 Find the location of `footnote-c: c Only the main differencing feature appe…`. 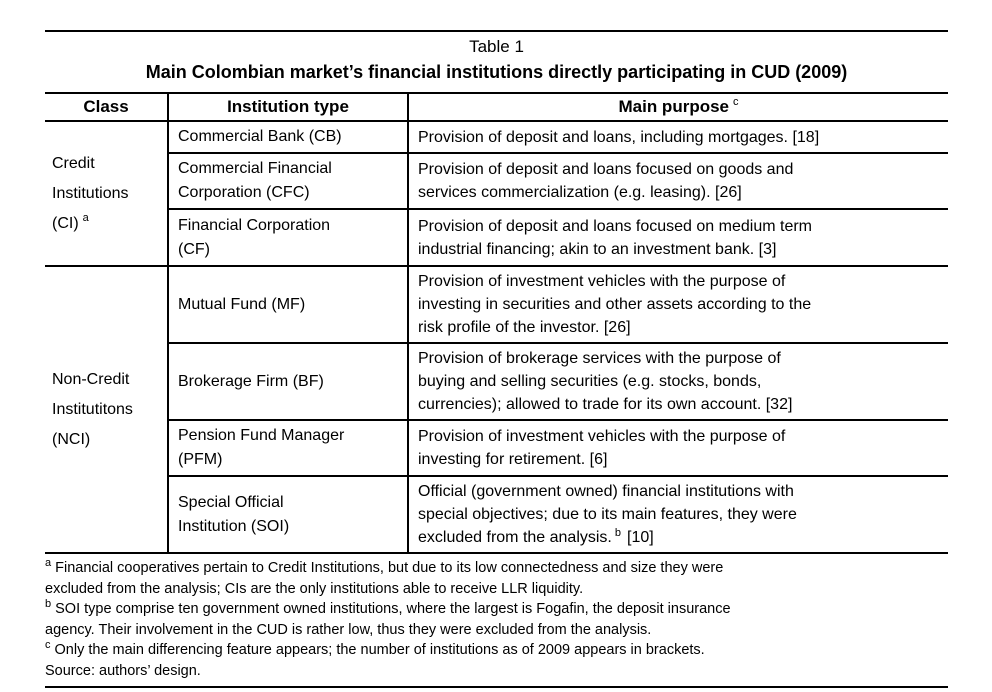

footnote-c: c Only the main differencing feature appe… is located at coordinates (375, 648).